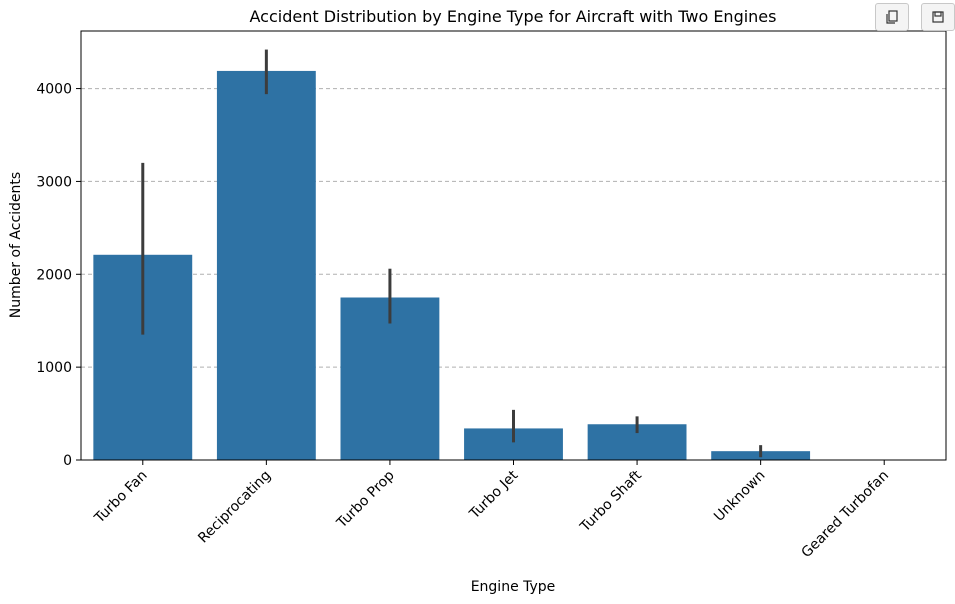 The width and height of the screenshot is (955, 604). What do you see at coordinates (513, 587) in the screenshot?
I see `x-axis-label: Engine Type` at bounding box center [513, 587].